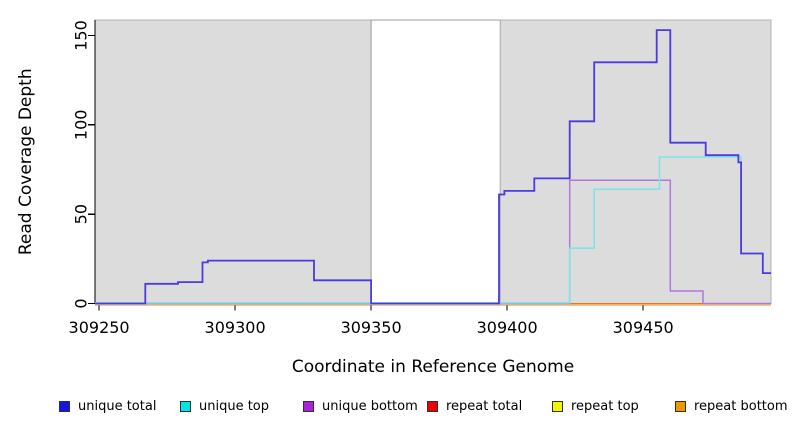 This screenshot has height=432, width=792. What do you see at coordinates (371, 327) in the screenshot?
I see `x-tick-label: 309350` at bounding box center [371, 327].